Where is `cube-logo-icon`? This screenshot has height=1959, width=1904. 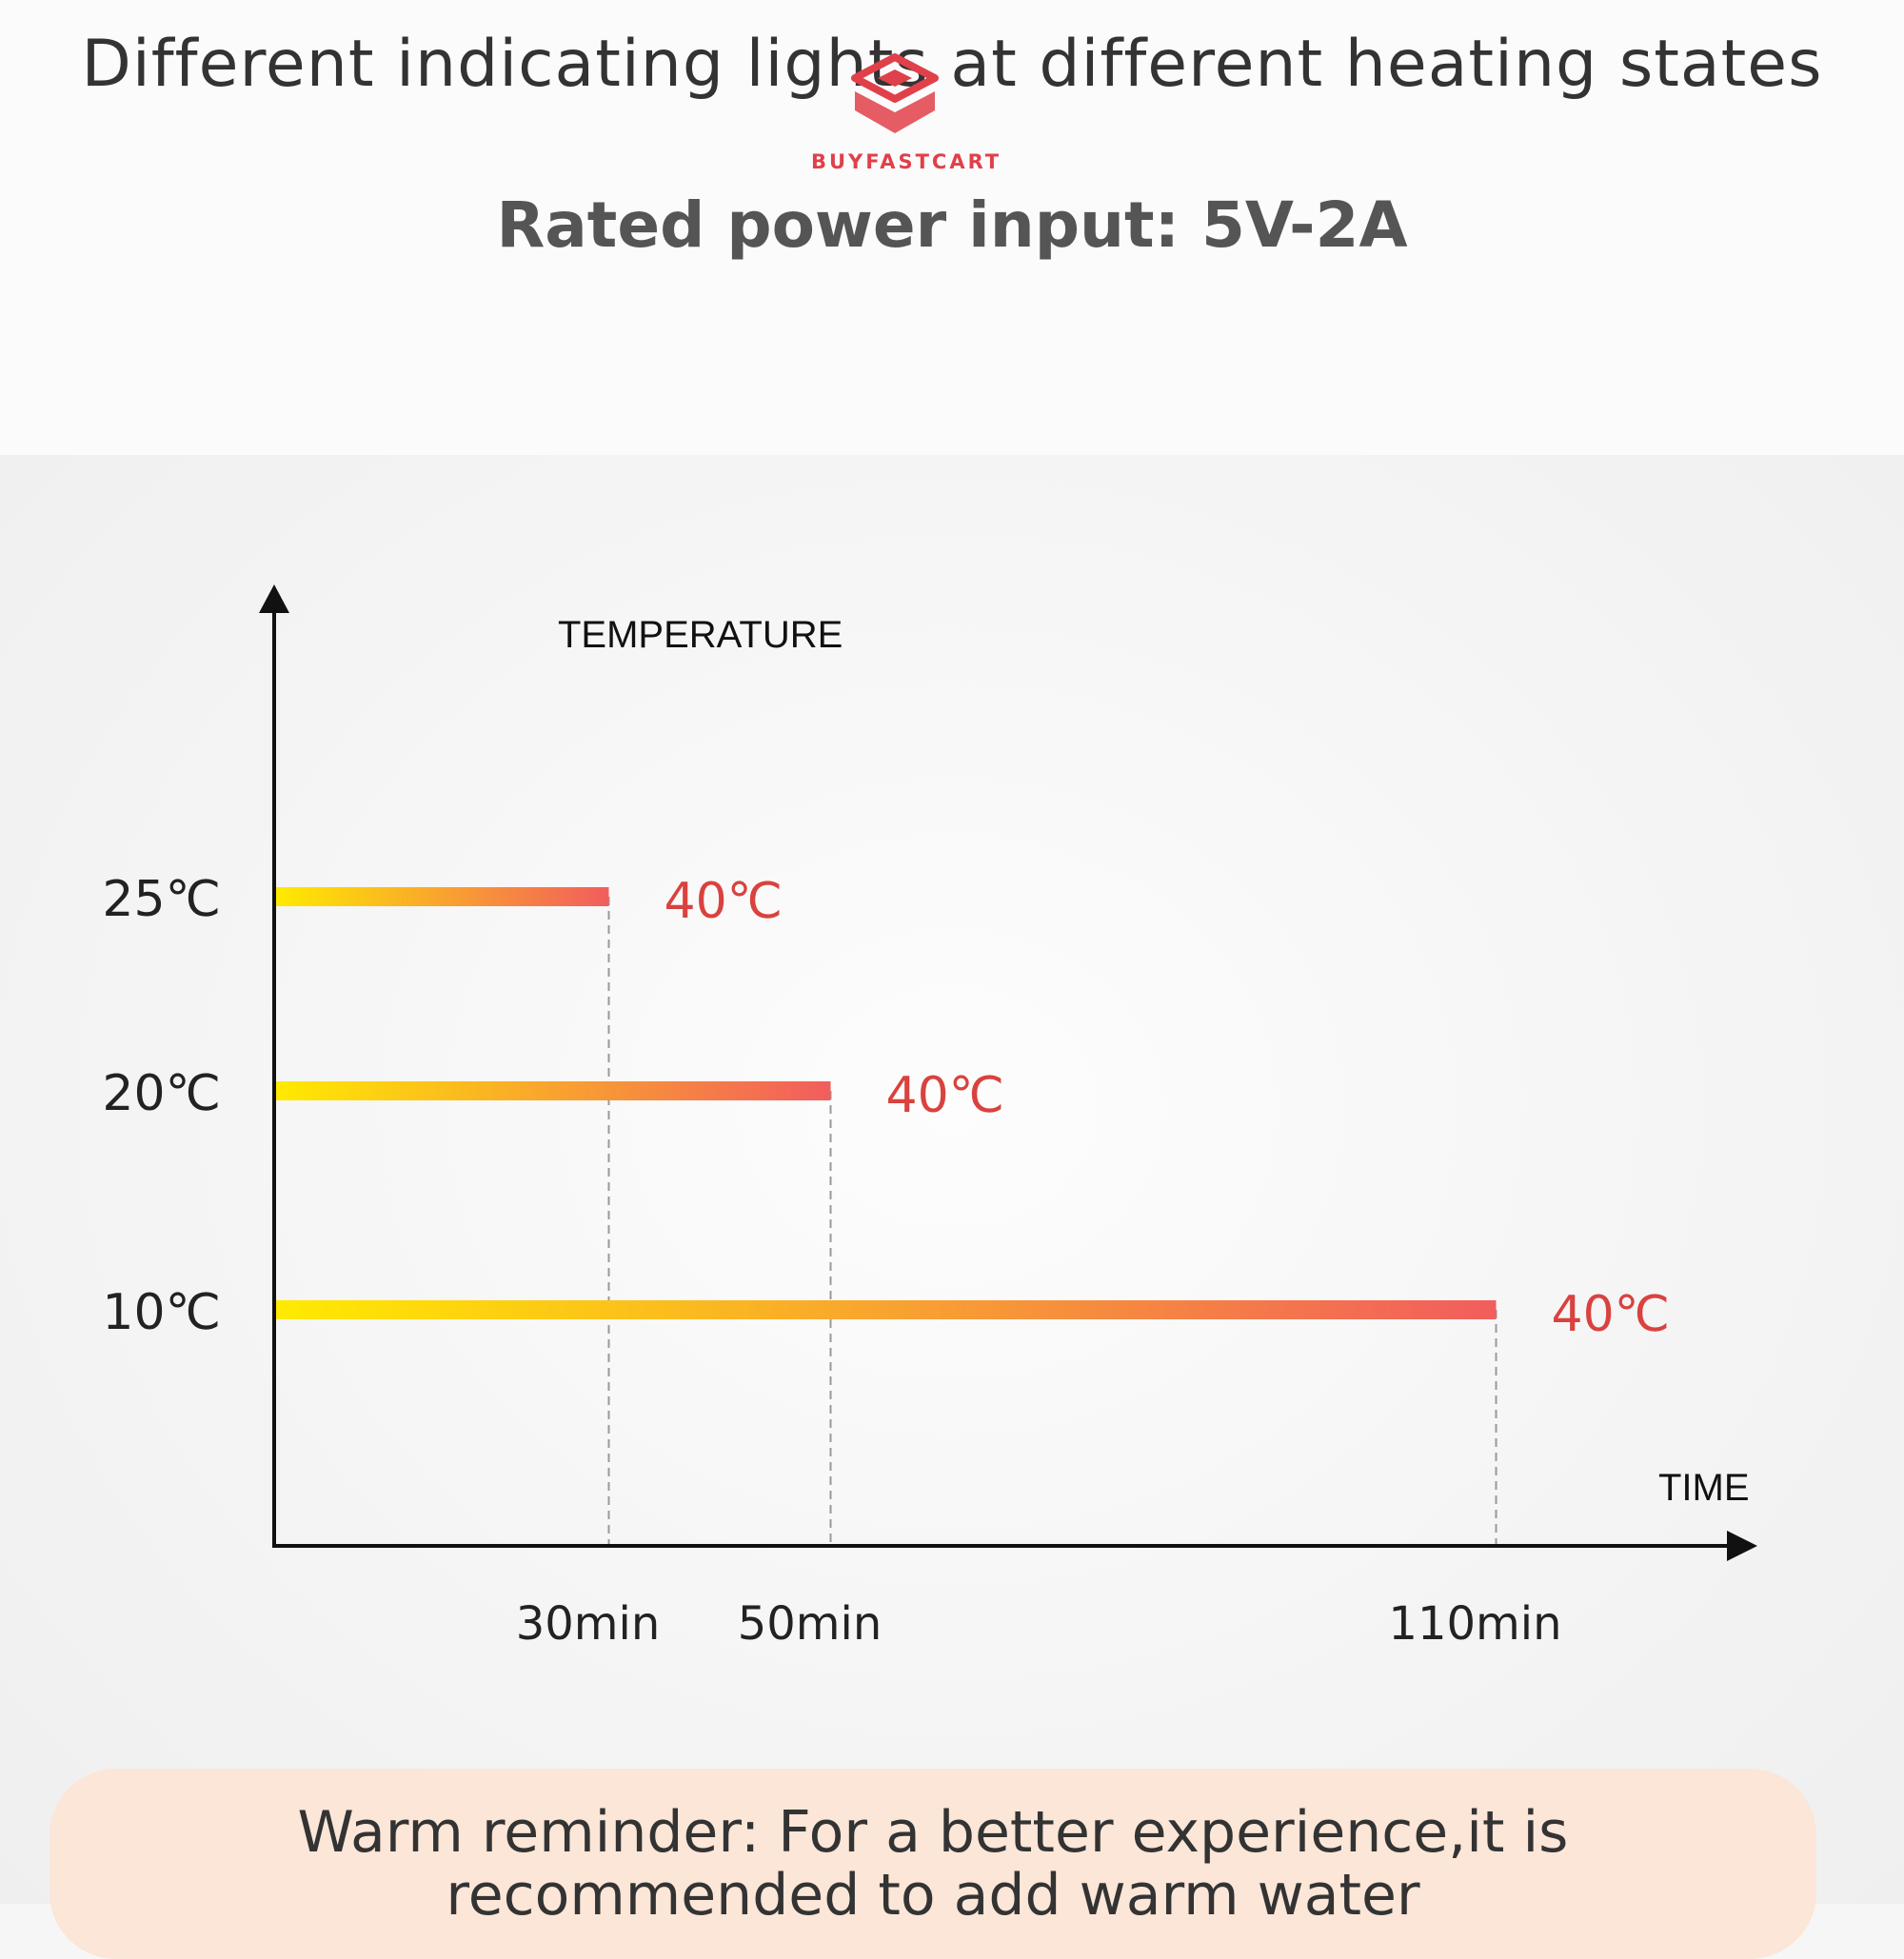 cube-logo-icon is located at coordinates (895, 93).